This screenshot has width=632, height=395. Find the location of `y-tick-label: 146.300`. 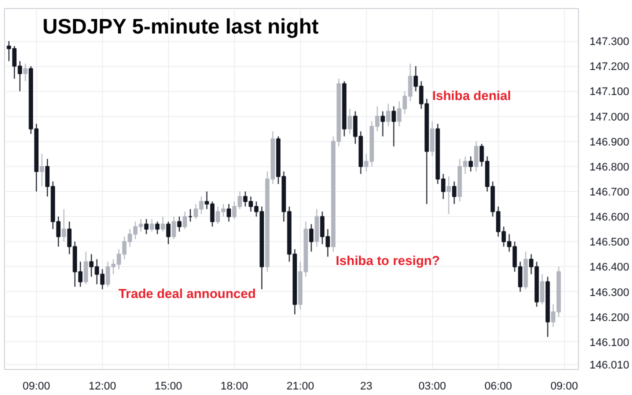

y-tick-label: 146.300 is located at coordinates (610, 292).